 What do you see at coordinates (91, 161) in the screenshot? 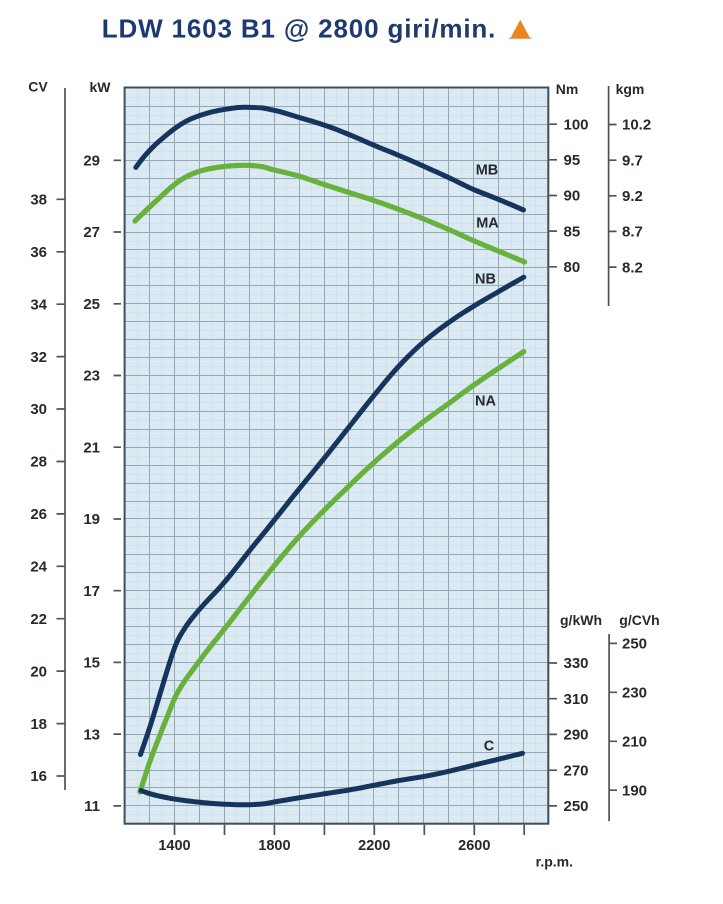
I see `svg-text: 29` at bounding box center [91, 161].